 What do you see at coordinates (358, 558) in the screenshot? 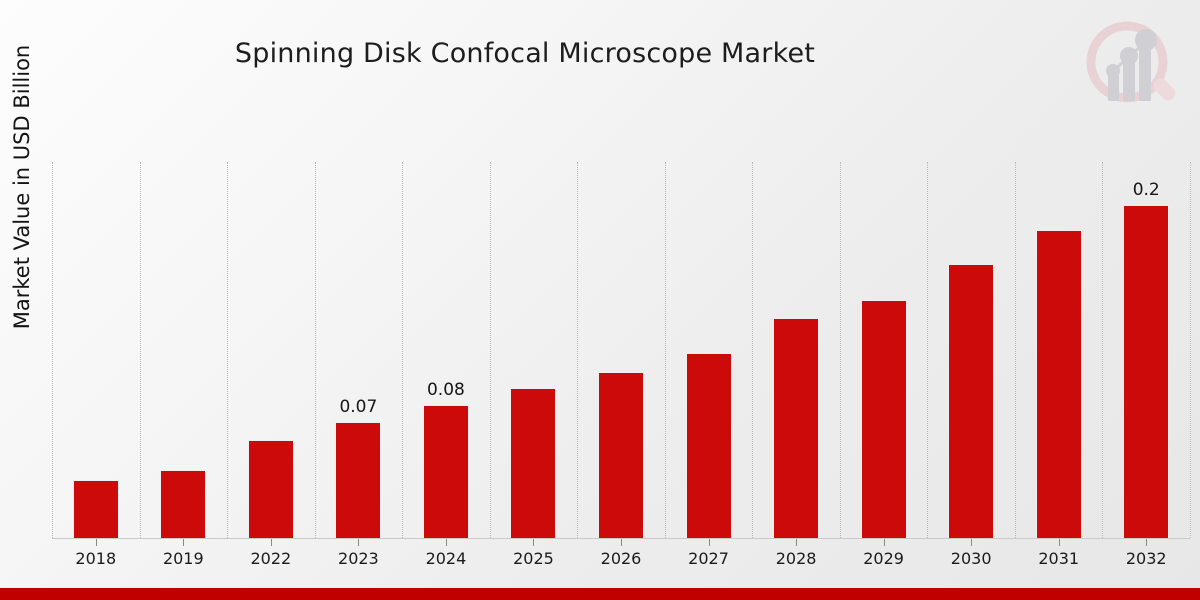
I see `x-axis-label-2023: 2023` at bounding box center [358, 558].